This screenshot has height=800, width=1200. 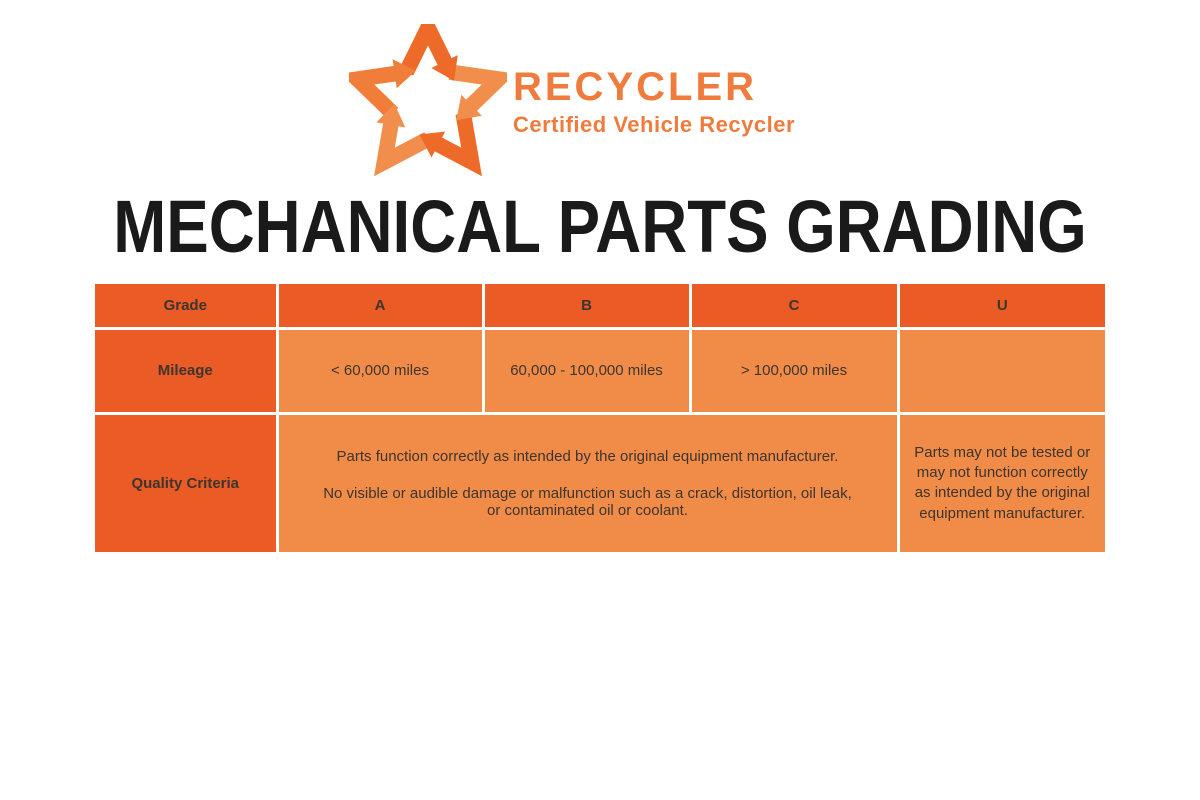 I want to click on header-row: Grade A B C U, so click(x=600, y=307).